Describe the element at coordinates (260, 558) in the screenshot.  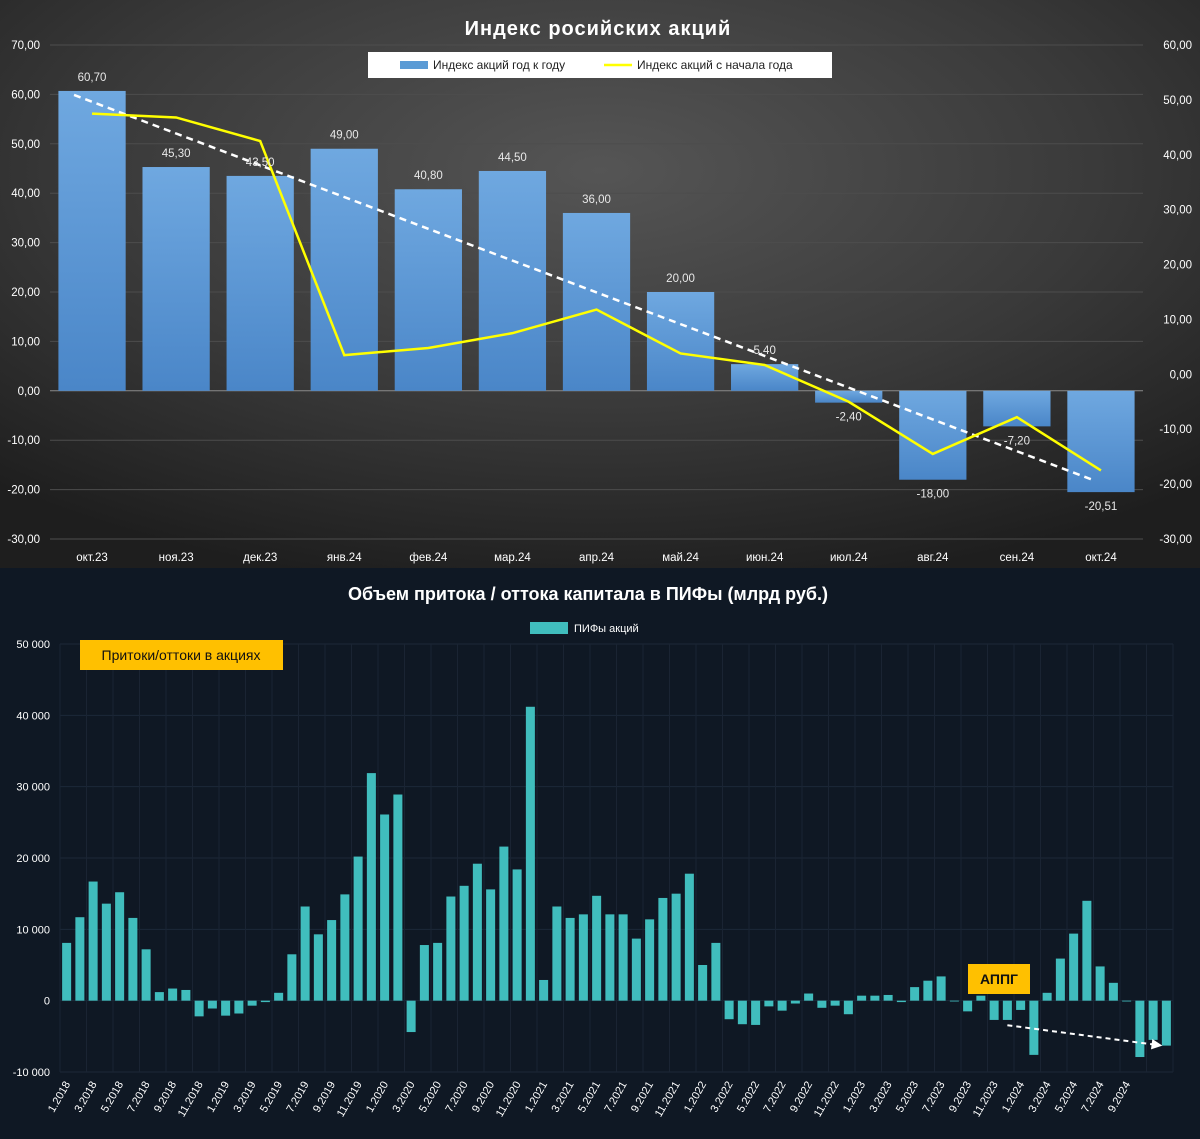
I see `x-tick-label: дек.23` at that location.